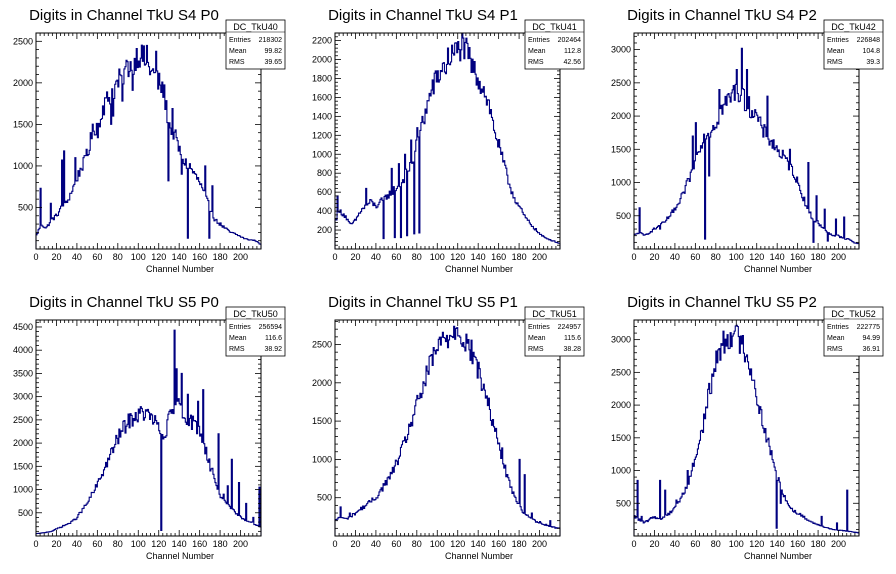 The width and height of the screenshot is (896, 574). What do you see at coordinates (423, 15) in the screenshot?
I see `chart-title: Digits in Channel TkU S4 P1` at bounding box center [423, 15].